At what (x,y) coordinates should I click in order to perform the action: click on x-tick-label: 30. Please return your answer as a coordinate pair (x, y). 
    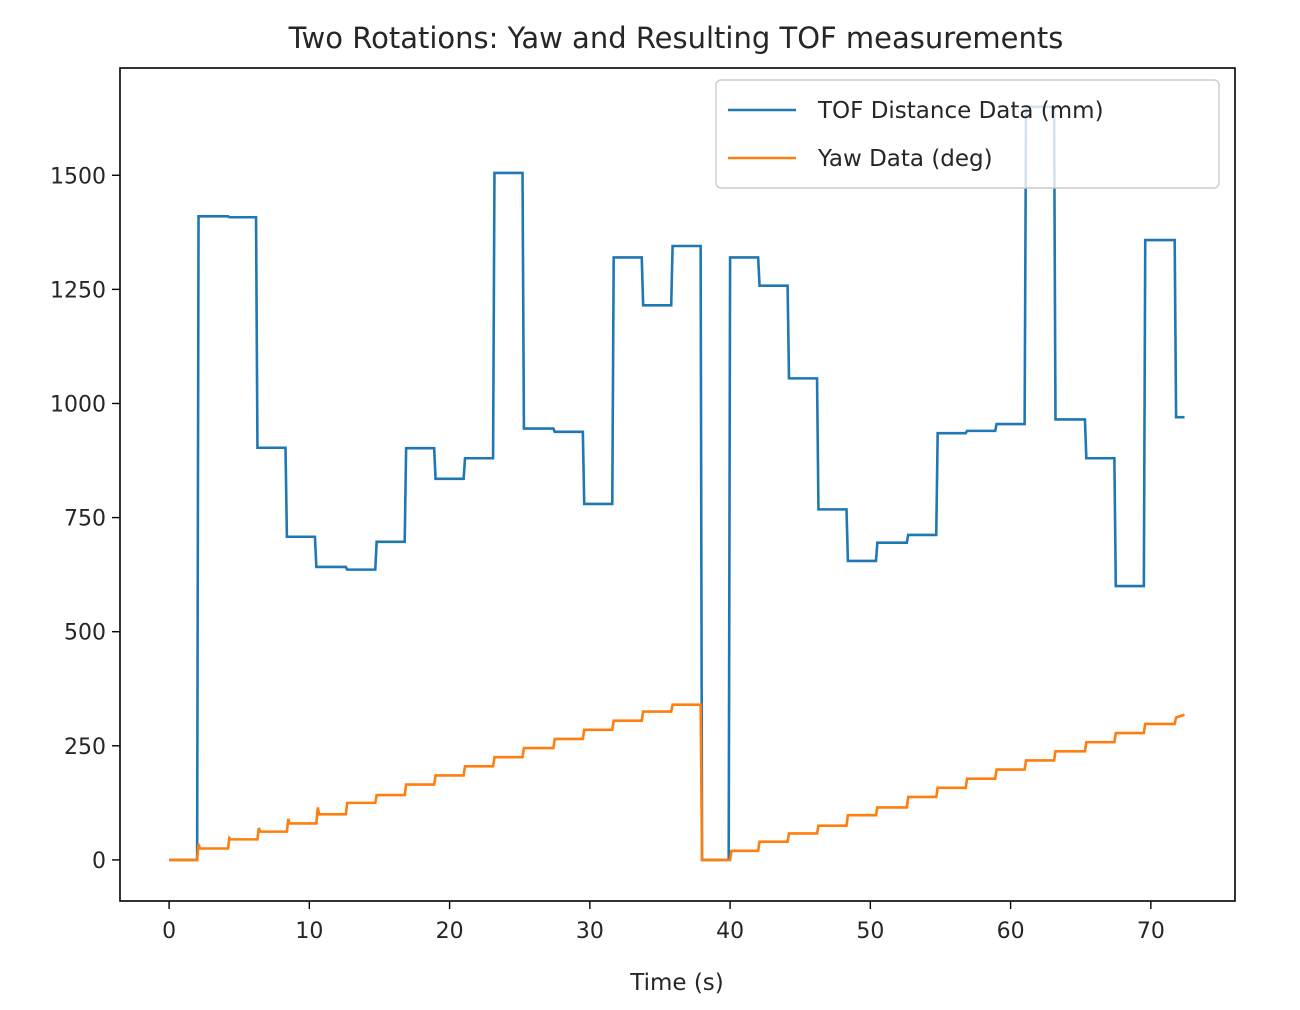
    Looking at the image, I should click on (590, 931).